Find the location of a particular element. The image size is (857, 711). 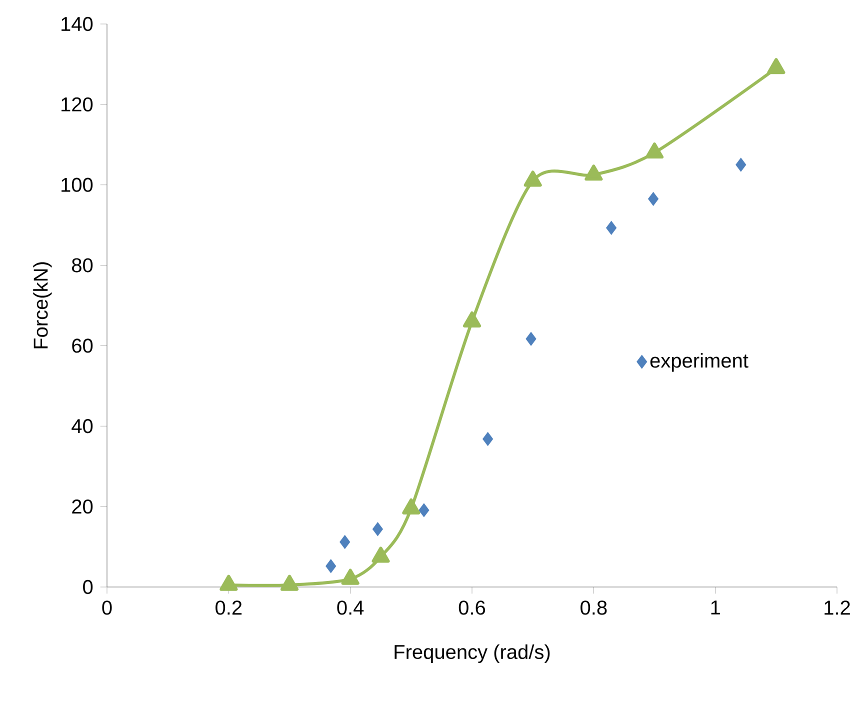

x-tick-label: 0.4 is located at coordinates (350, 607).